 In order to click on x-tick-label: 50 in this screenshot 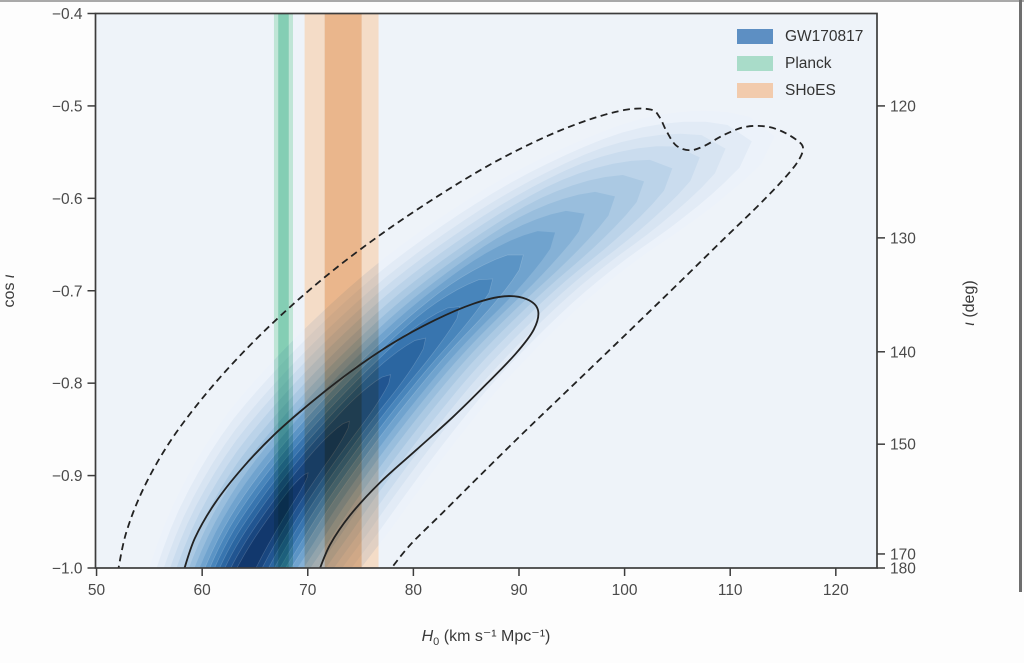, I will do `click(97, 590)`.